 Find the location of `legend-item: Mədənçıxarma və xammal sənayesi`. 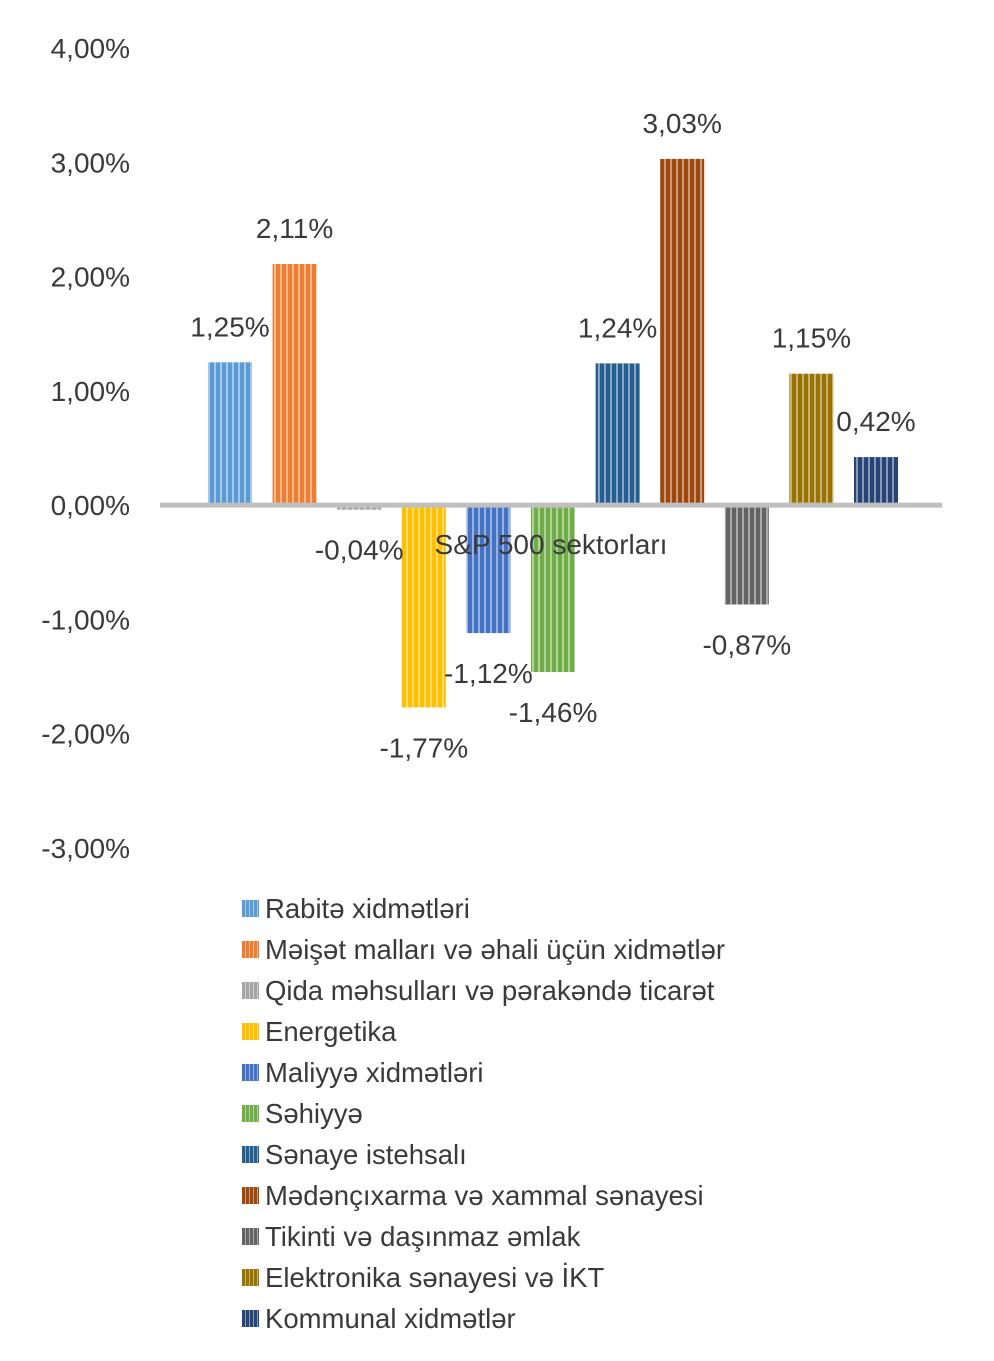

legend-item: Mədənçıxarma və xammal sənayesi is located at coordinates (483, 1195).